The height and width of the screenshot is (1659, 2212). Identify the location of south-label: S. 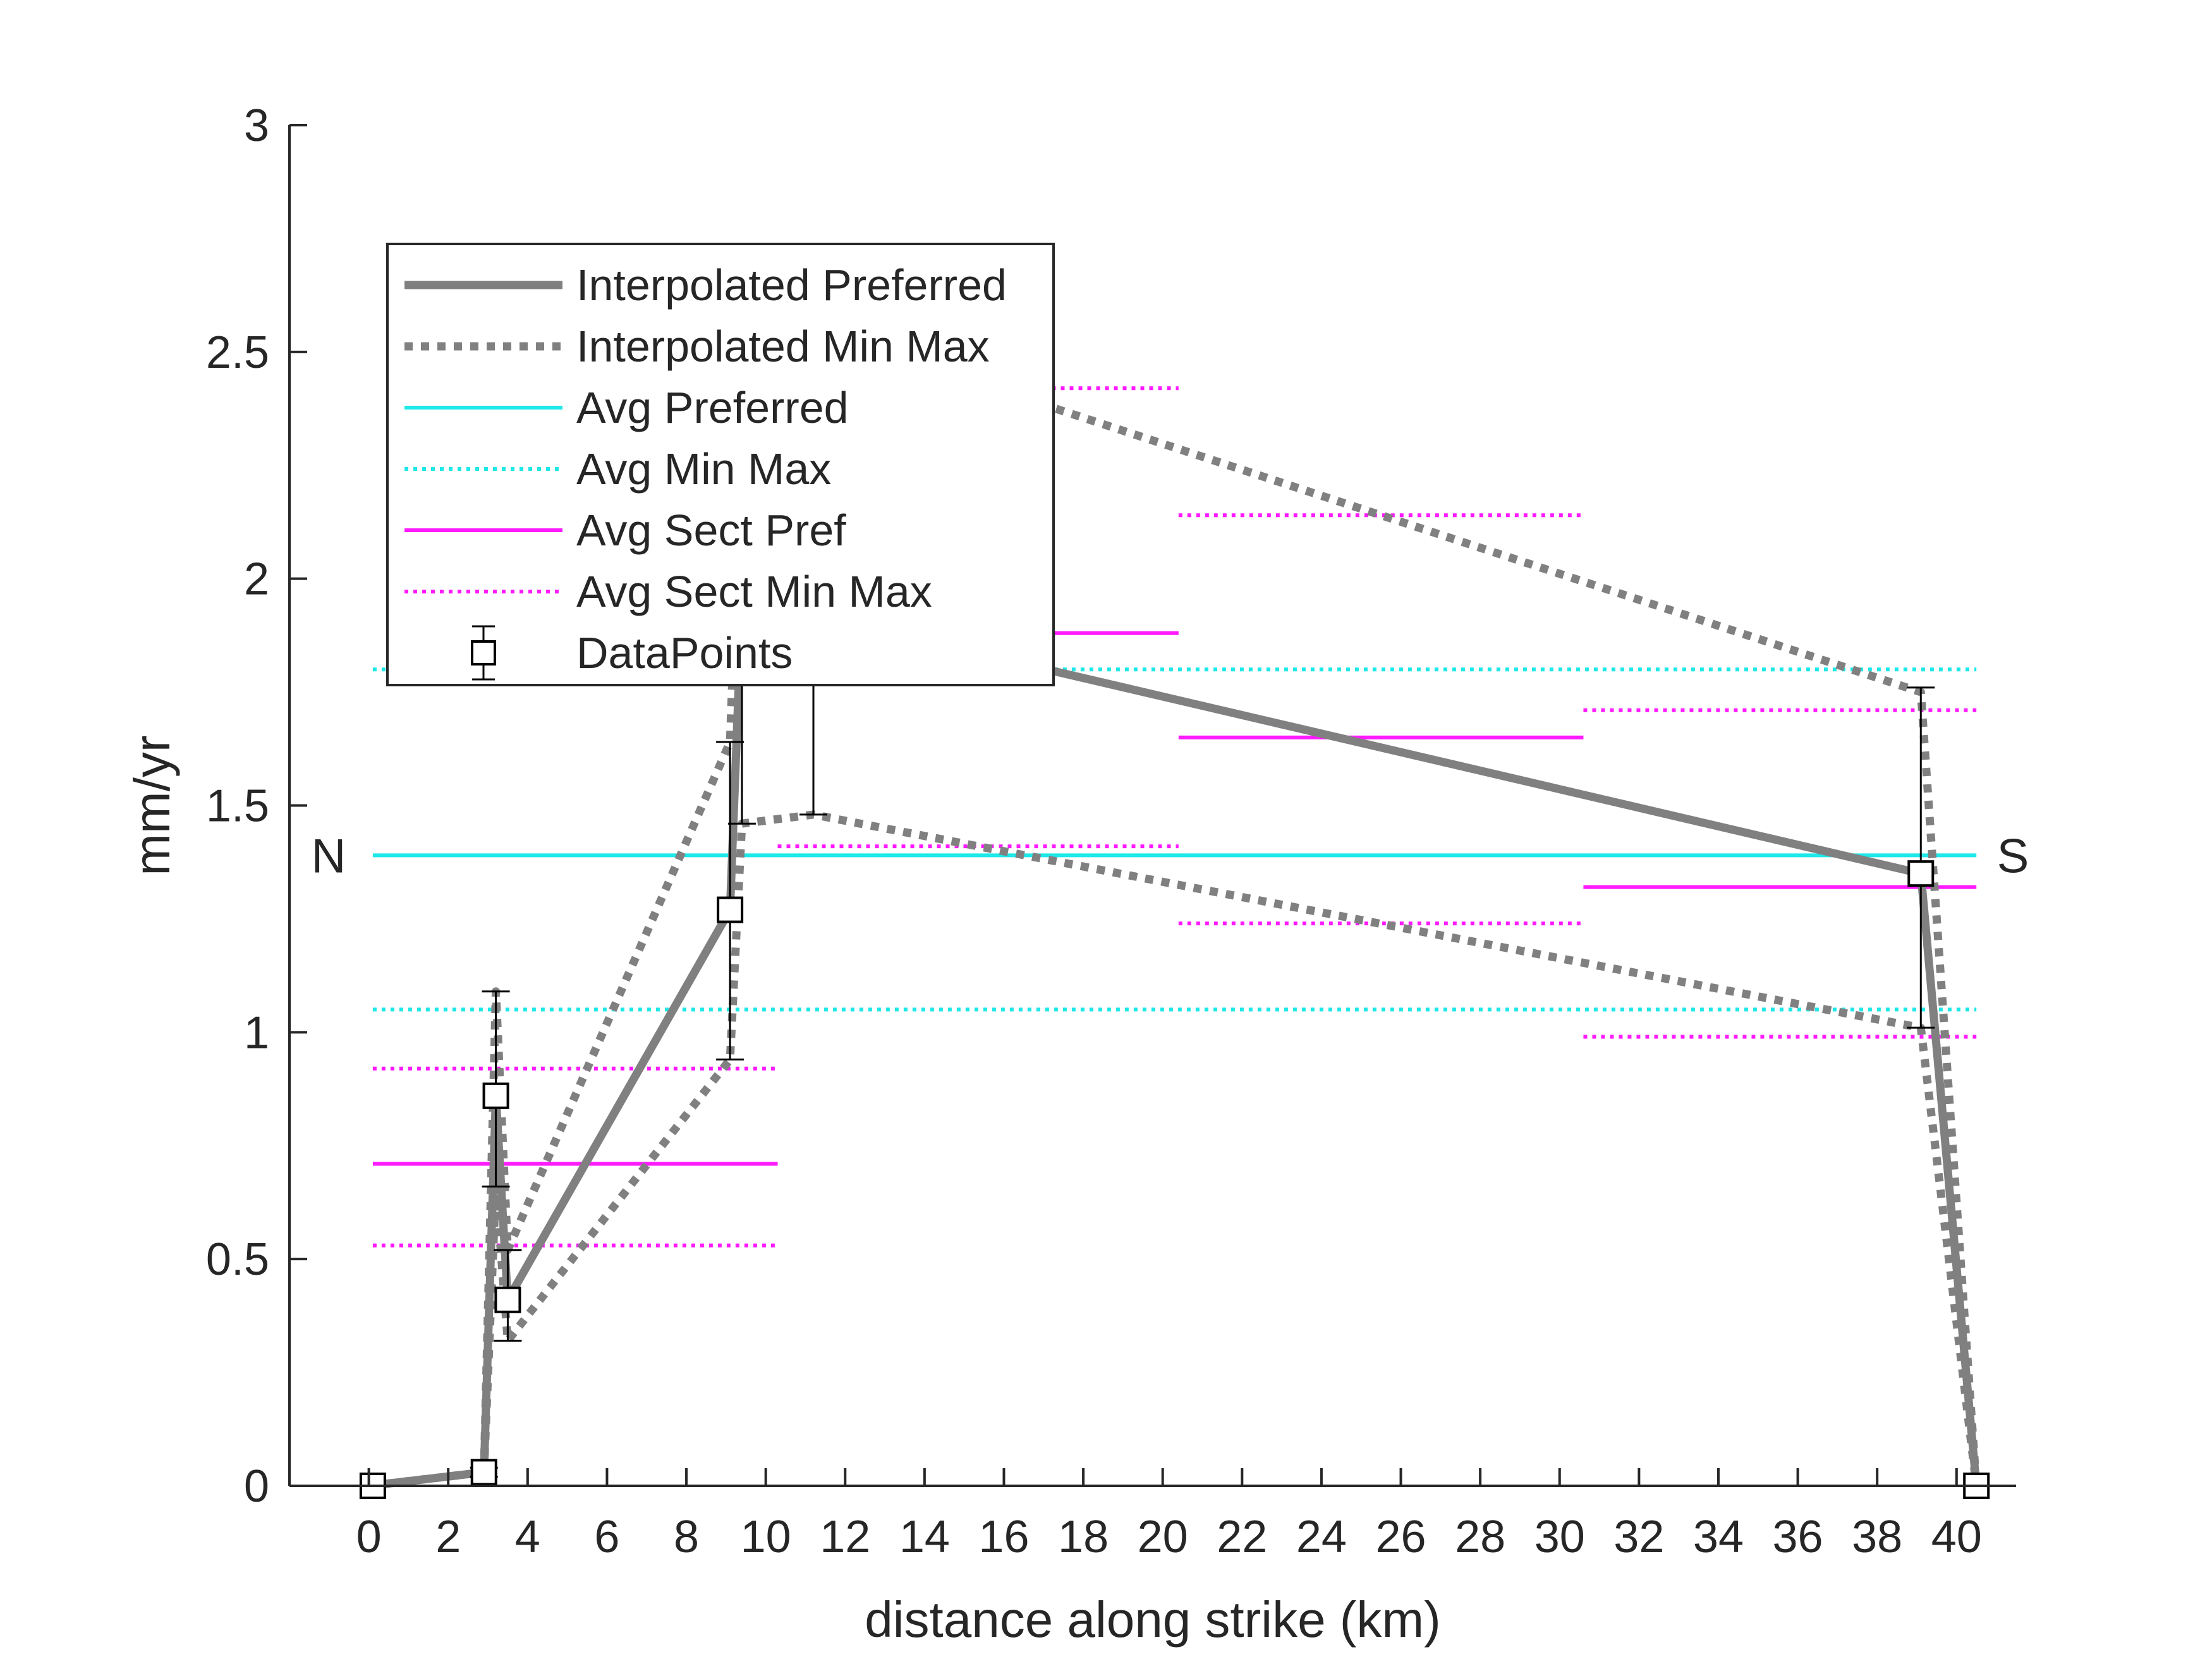
(2013, 856).